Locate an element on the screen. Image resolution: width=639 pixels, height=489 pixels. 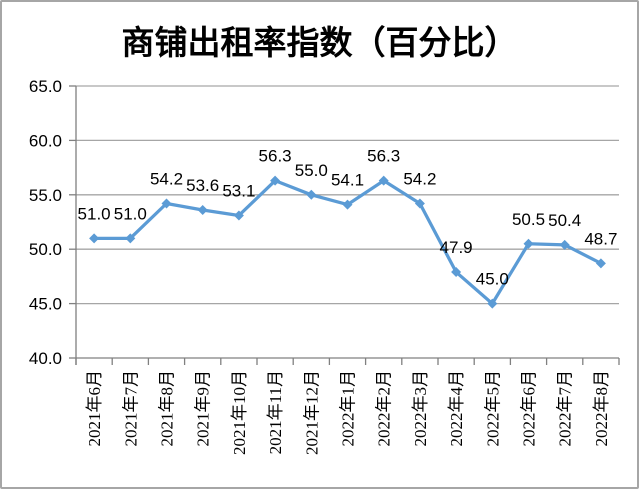
x-axis-label: 2022年8月 is located at coordinates (601, 408).